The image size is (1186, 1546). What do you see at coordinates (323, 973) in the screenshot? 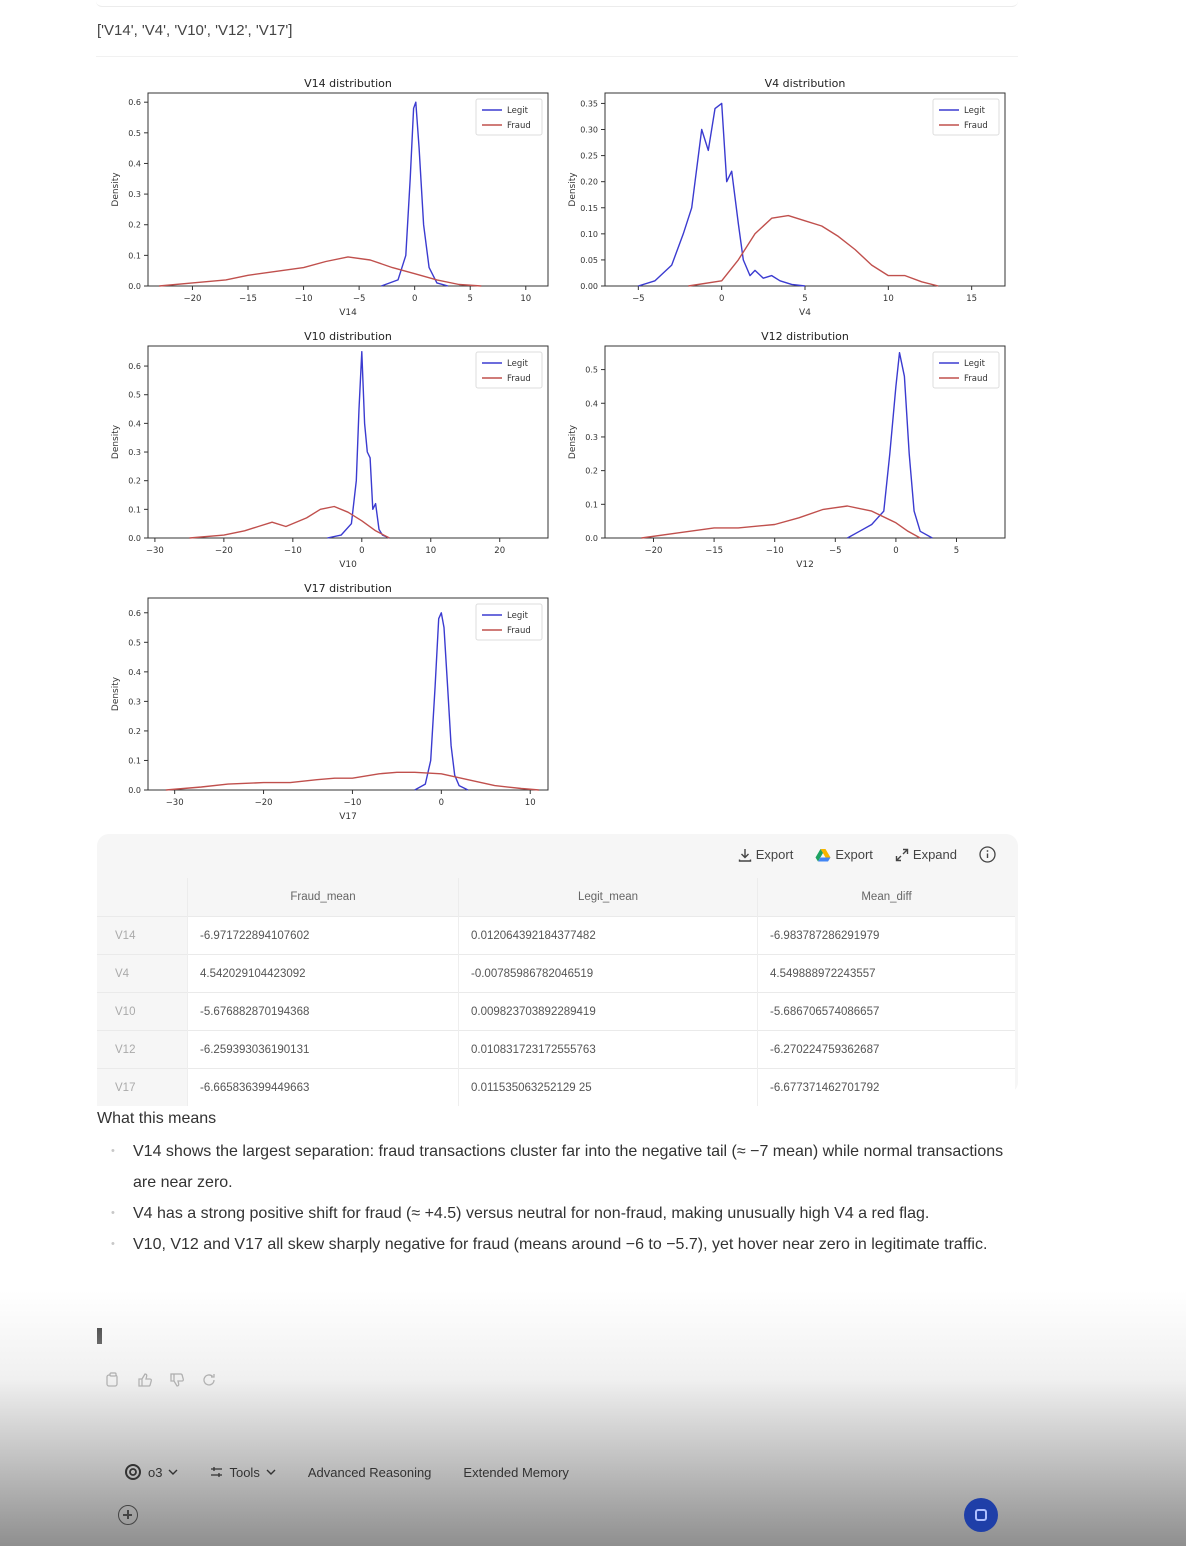
I see `table-cell: 4.542029104423092` at bounding box center [323, 973].